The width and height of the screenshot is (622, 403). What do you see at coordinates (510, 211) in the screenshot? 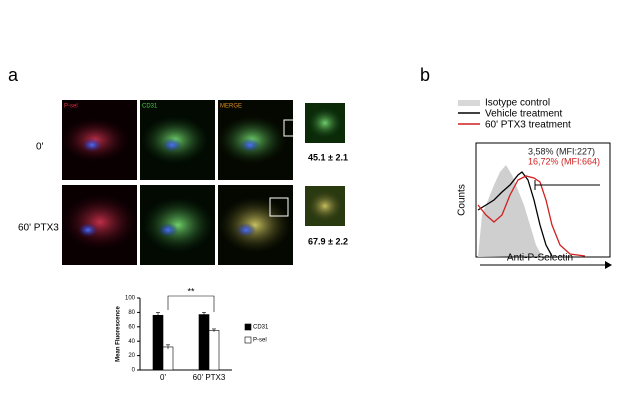
I see `isotype-area` at bounding box center [510, 211].